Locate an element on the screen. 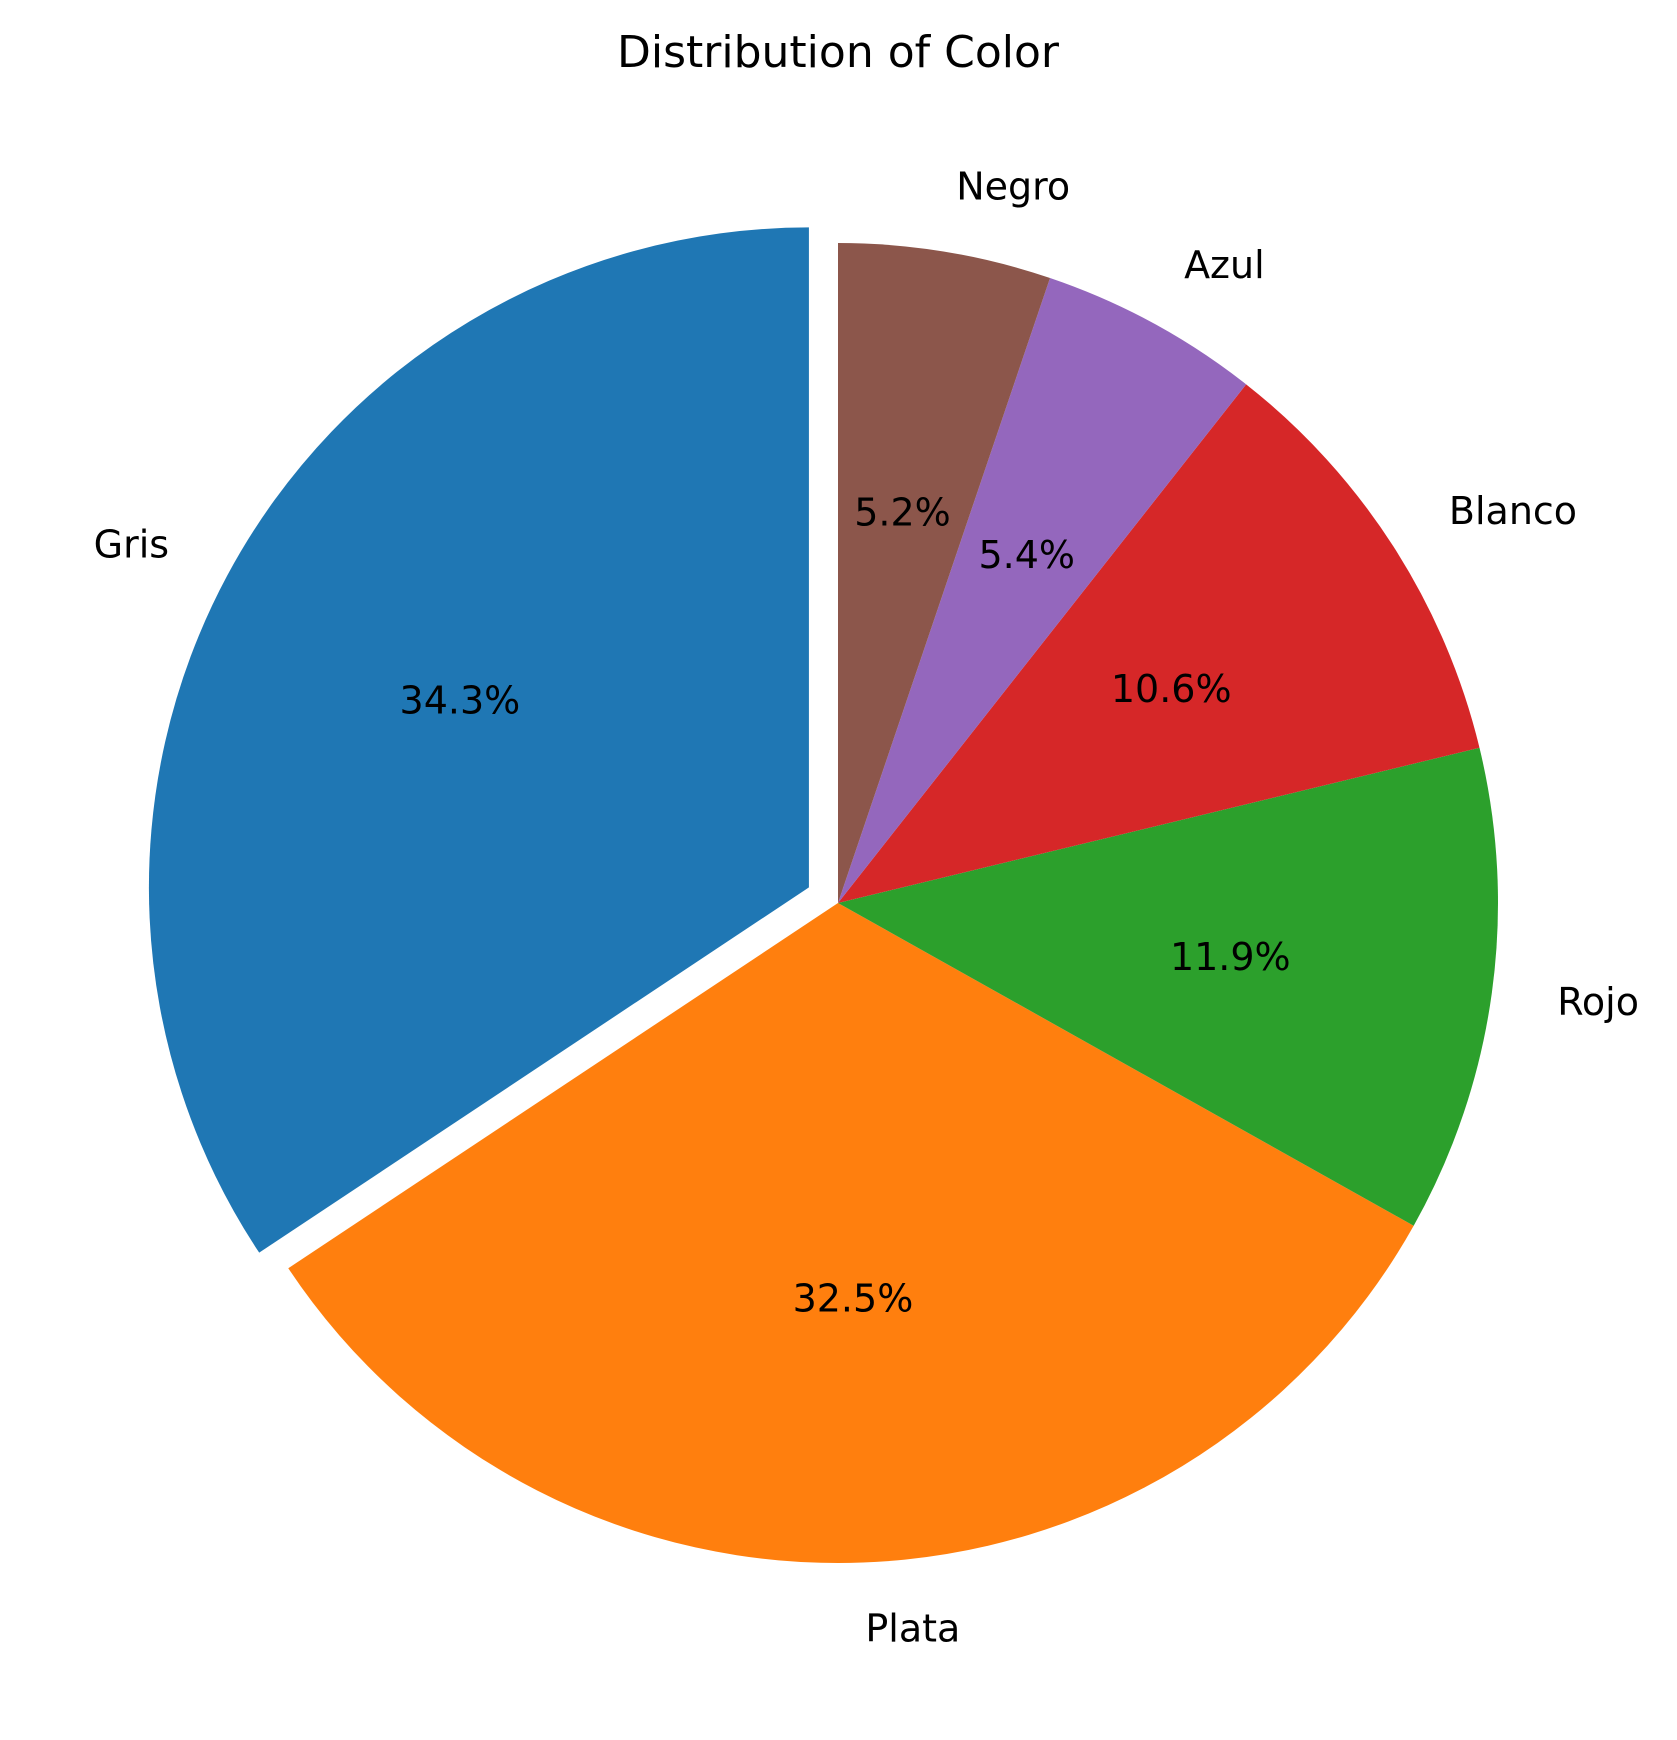 This screenshot has height=1740, width=1677. percent-label-gris: 34.3% is located at coordinates (460, 700).